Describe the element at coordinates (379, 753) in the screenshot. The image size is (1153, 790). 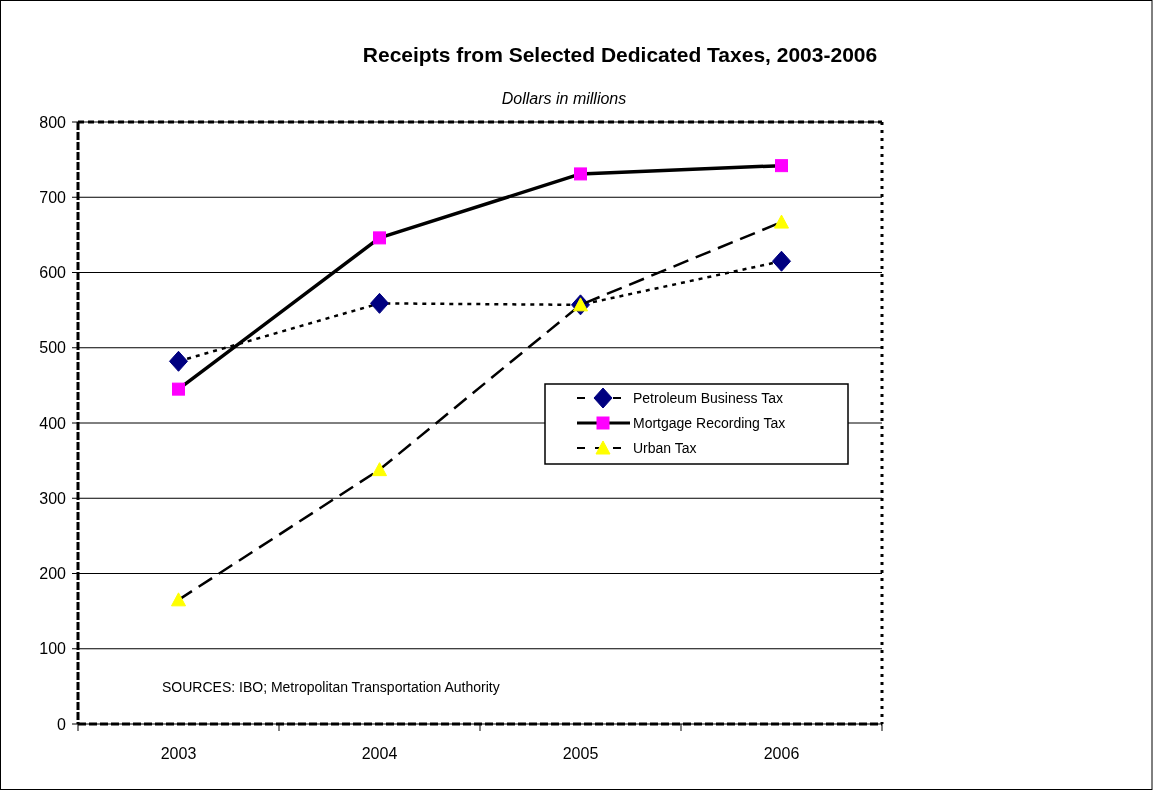
I see `x-tick-label: 2004` at that location.